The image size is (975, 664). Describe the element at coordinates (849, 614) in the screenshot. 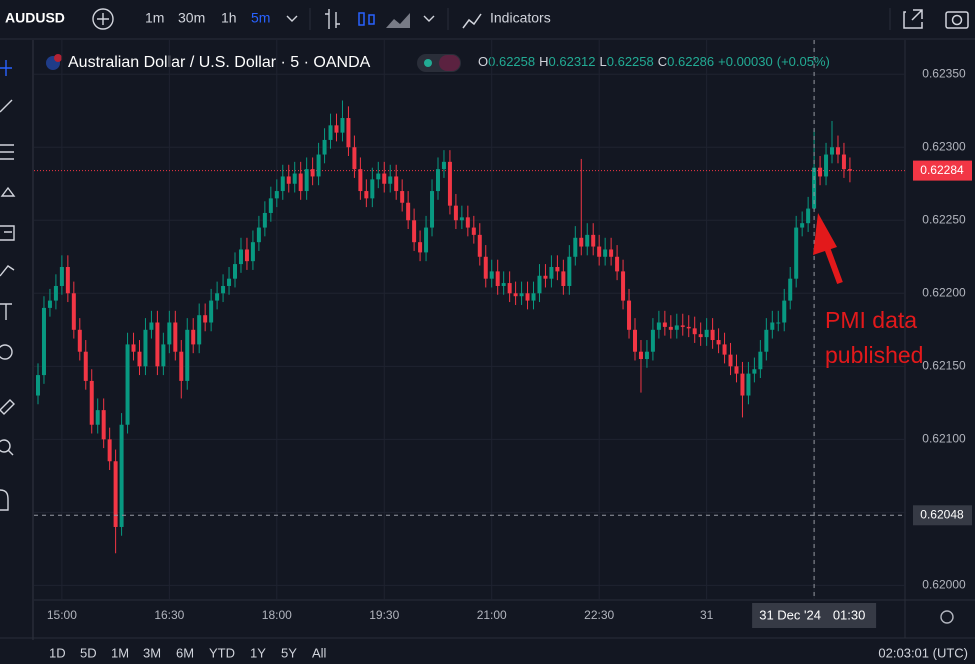

I see `crosshair-time: 01:30` at that location.